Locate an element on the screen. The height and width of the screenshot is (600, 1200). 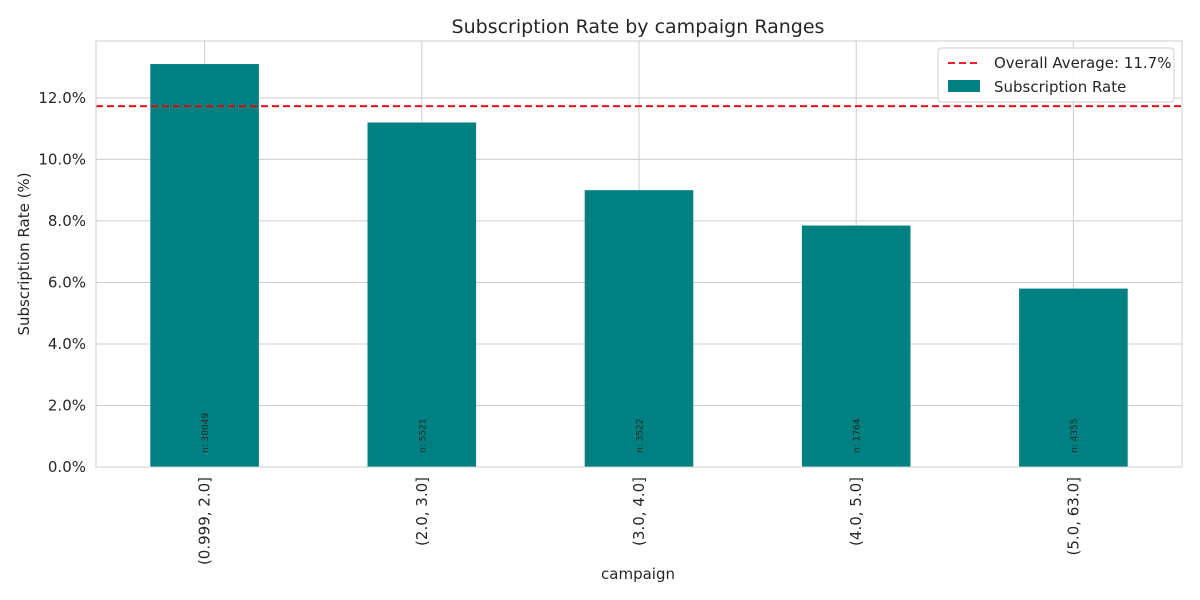
x-tick-label: (5.0, 63.0] is located at coordinates (1073, 516).